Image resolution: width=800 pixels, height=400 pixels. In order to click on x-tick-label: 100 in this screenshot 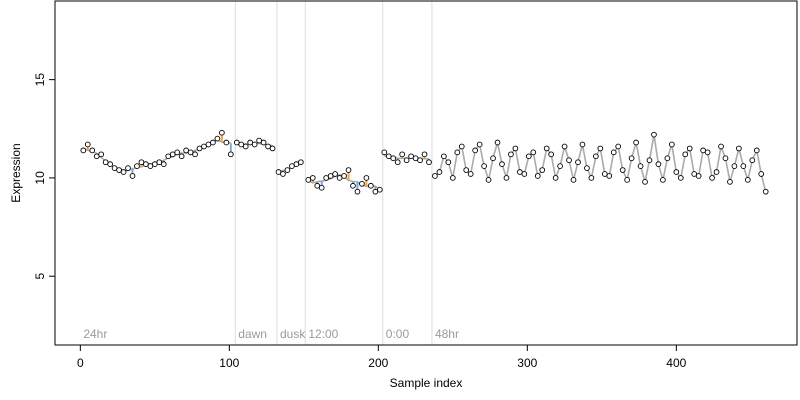, I will do `click(229, 363)`.